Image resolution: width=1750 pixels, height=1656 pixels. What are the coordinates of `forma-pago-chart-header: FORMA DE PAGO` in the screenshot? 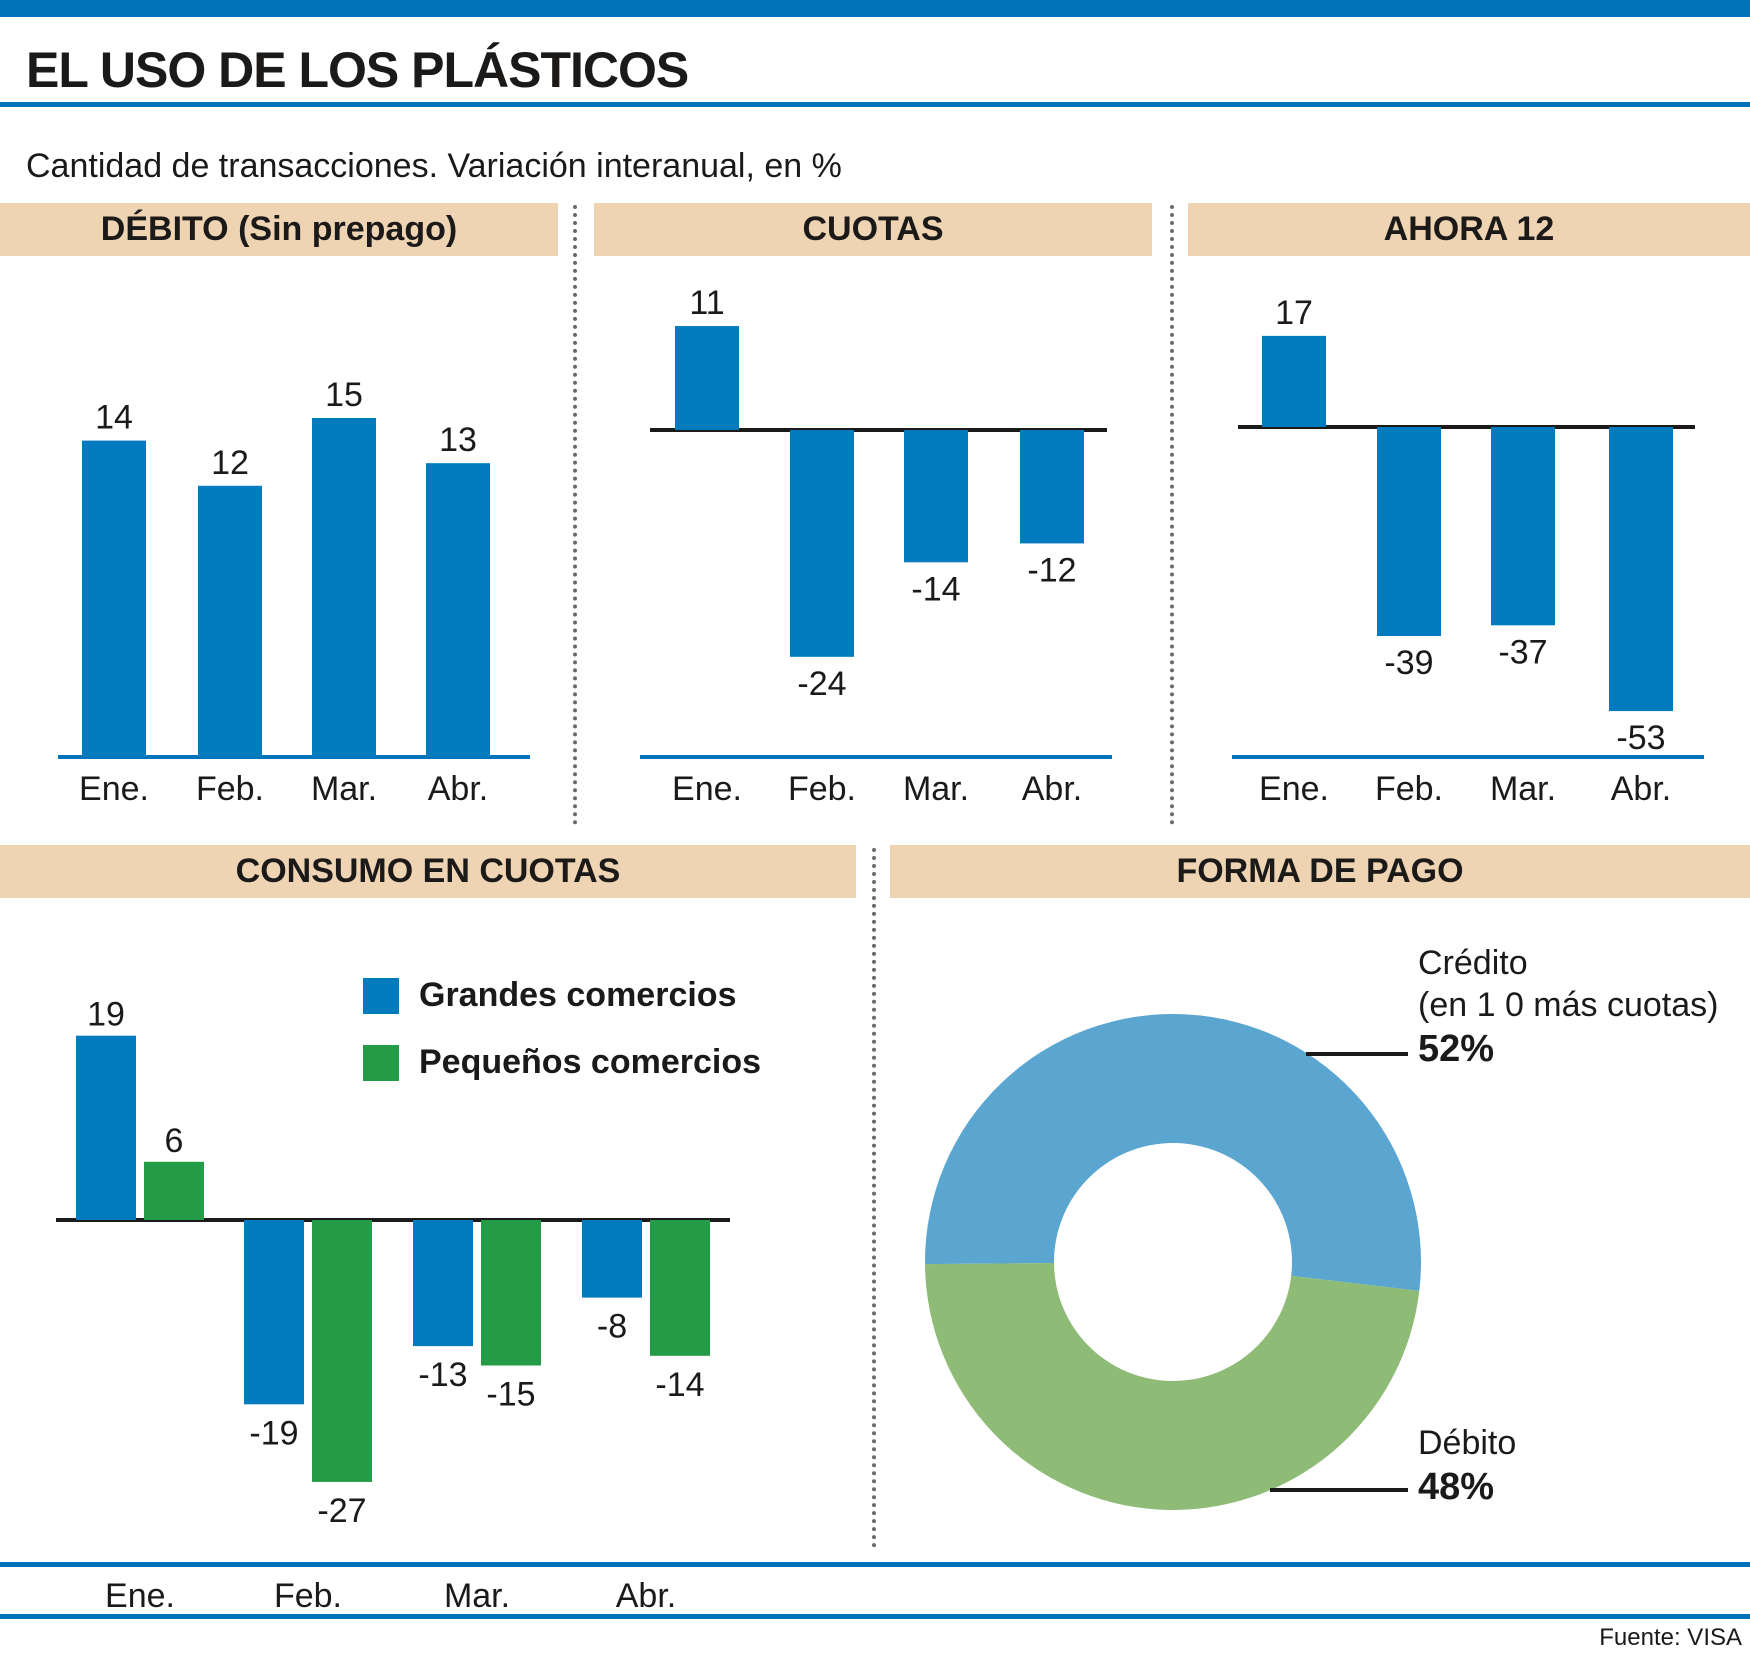 It's located at (1320, 871).